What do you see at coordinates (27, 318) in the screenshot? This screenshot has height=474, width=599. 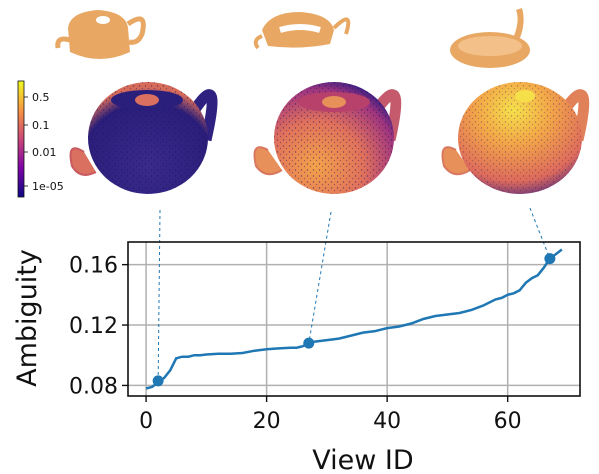 I see `y-axis-label: Ambiguity` at bounding box center [27, 318].